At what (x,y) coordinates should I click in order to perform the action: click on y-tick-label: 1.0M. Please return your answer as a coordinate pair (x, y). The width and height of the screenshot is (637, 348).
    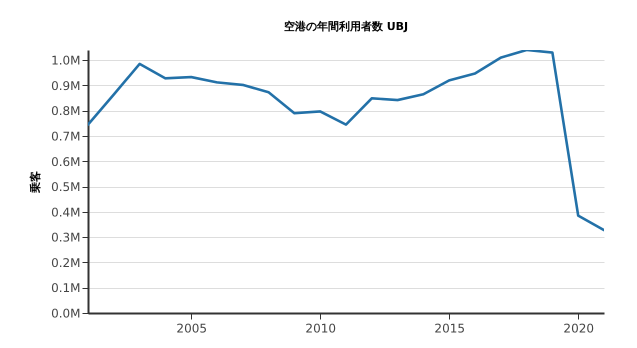
    Looking at the image, I should click on (65, 61).